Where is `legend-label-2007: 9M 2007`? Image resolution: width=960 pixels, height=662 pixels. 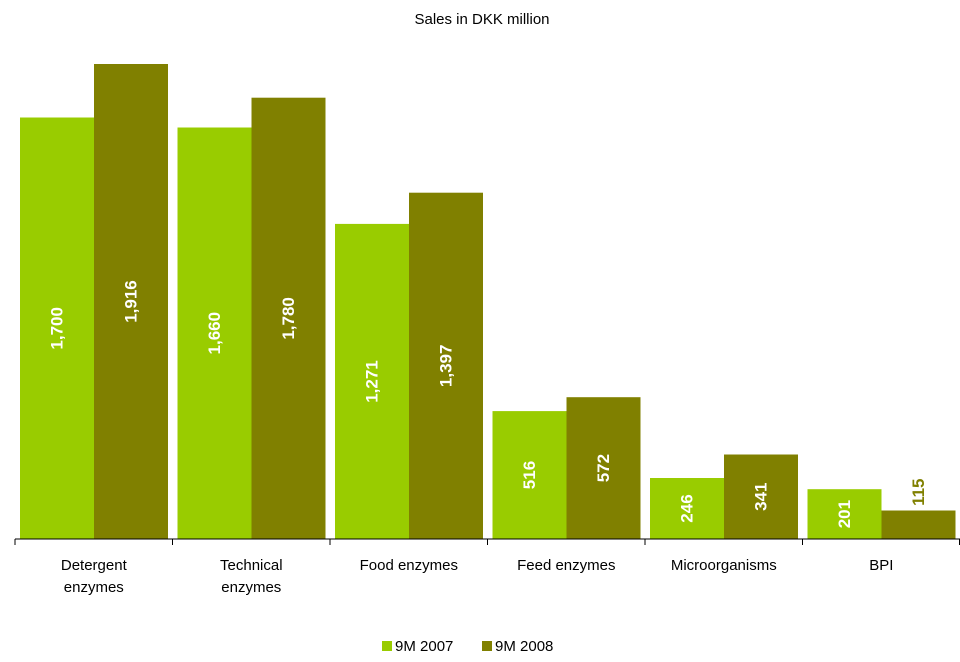 legend-label-2007: 9M 2007 is located at coordinates (424, 646).